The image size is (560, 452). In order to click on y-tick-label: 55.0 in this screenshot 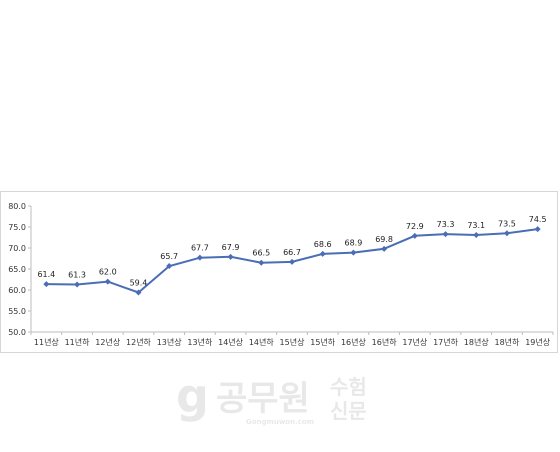, I will do `click(17, 311)`.